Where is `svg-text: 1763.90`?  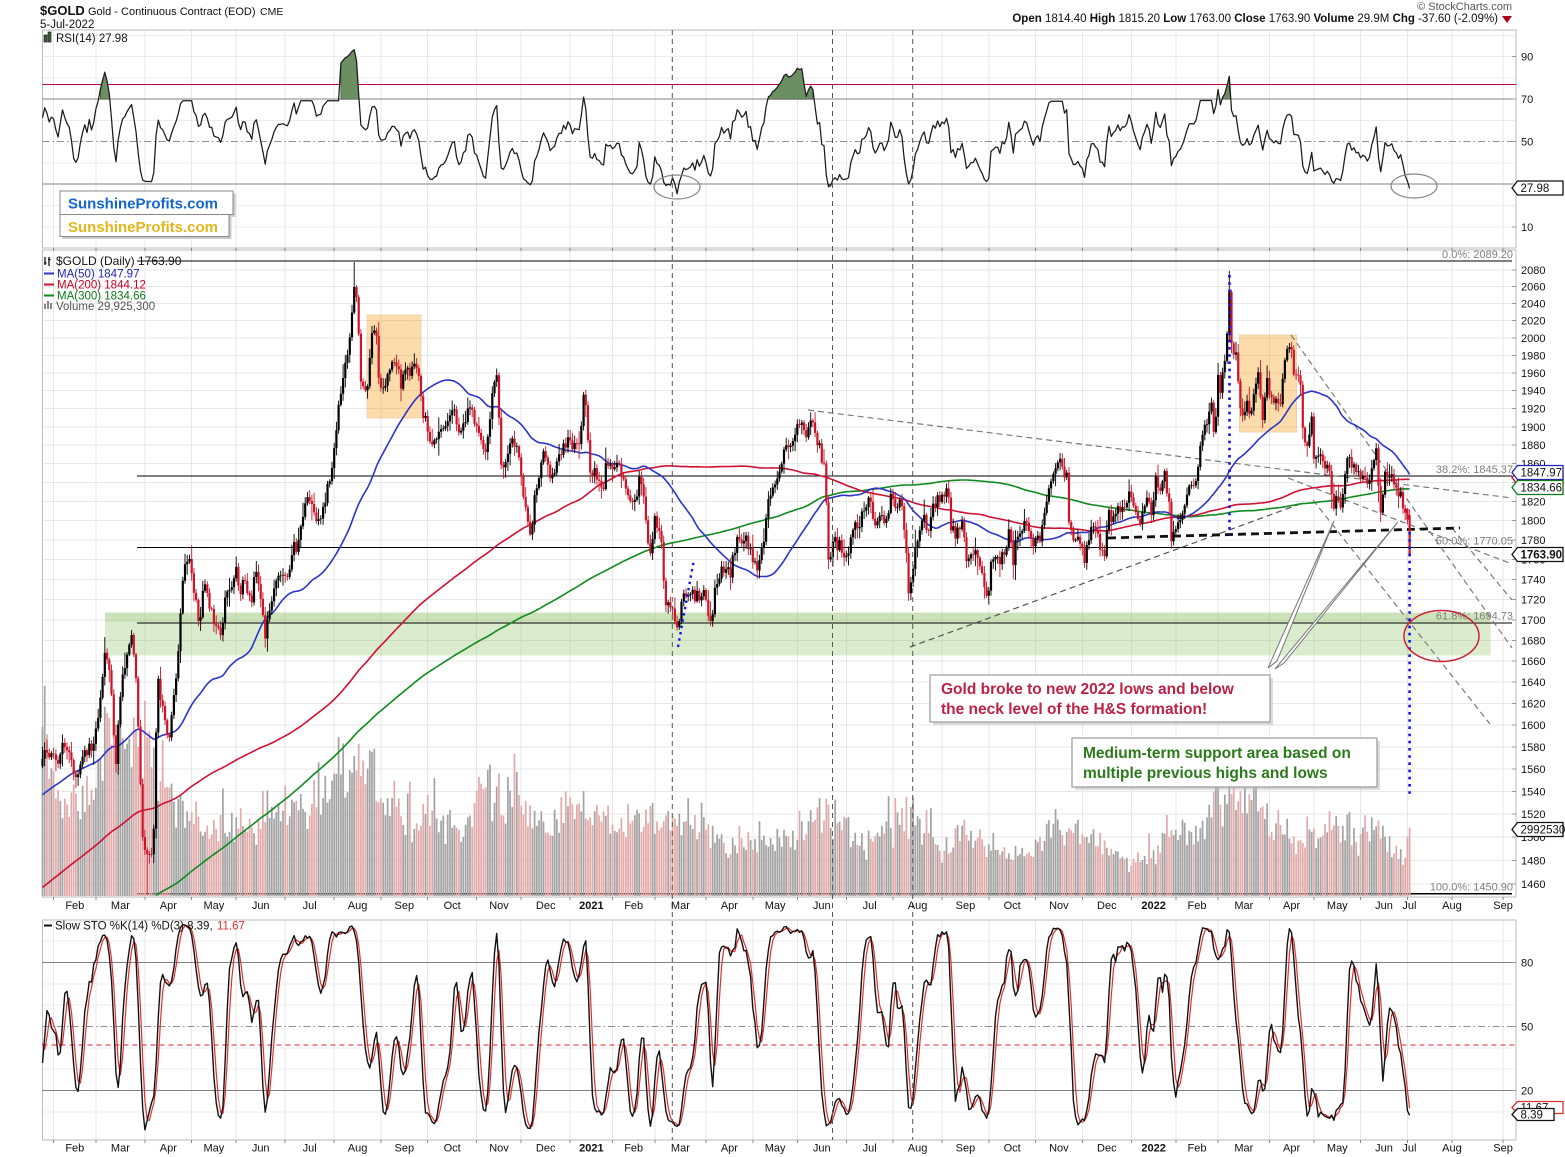 svg-text: 1763.90 is located at coordinates (1542, 556).